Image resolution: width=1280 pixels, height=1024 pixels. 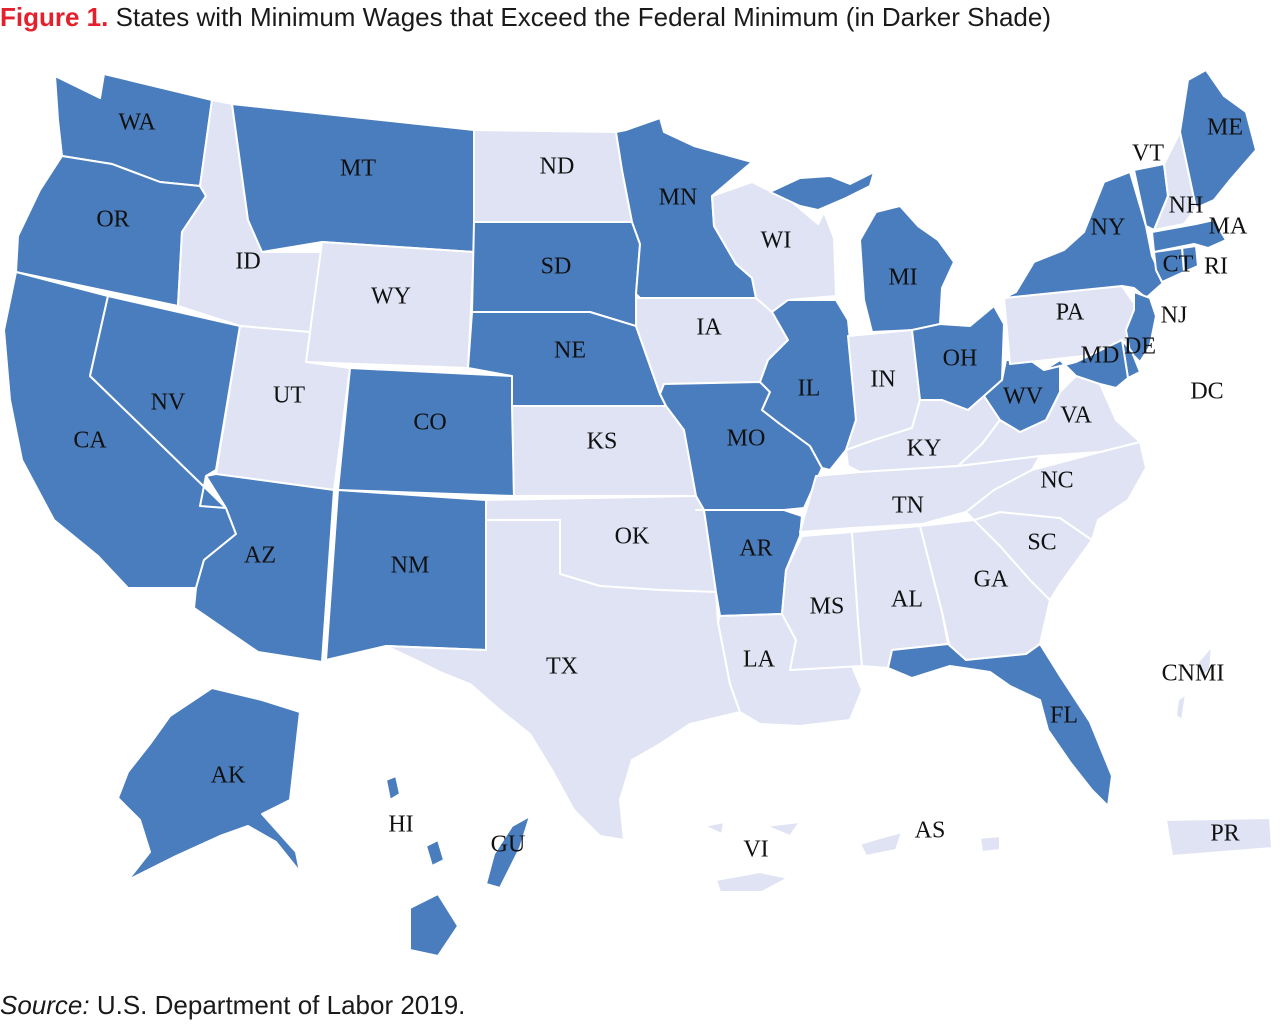 I want to click on state-label-id: ID, so click(x=247, y=262).